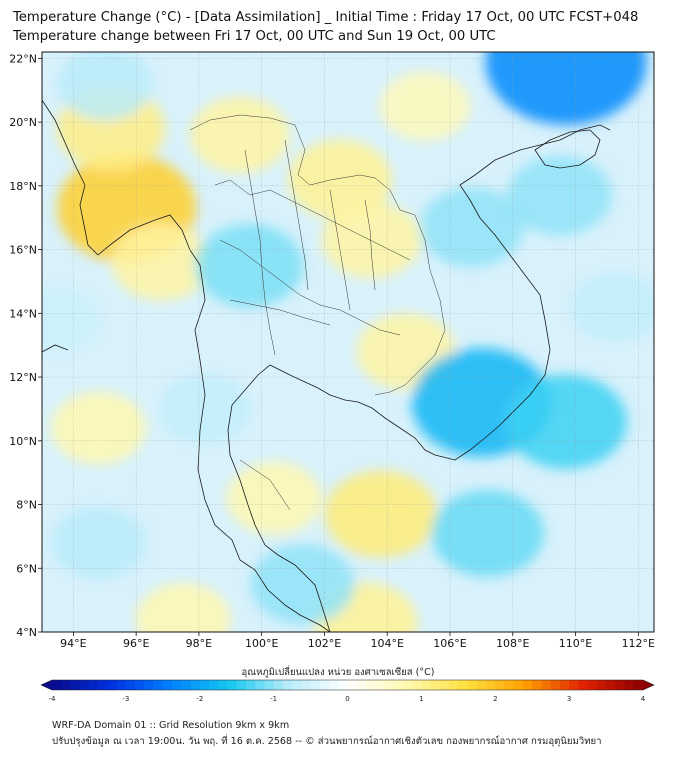 The image size is (676, 760). I want to click on lat-tick-label: 22°N, so click(23, 58).